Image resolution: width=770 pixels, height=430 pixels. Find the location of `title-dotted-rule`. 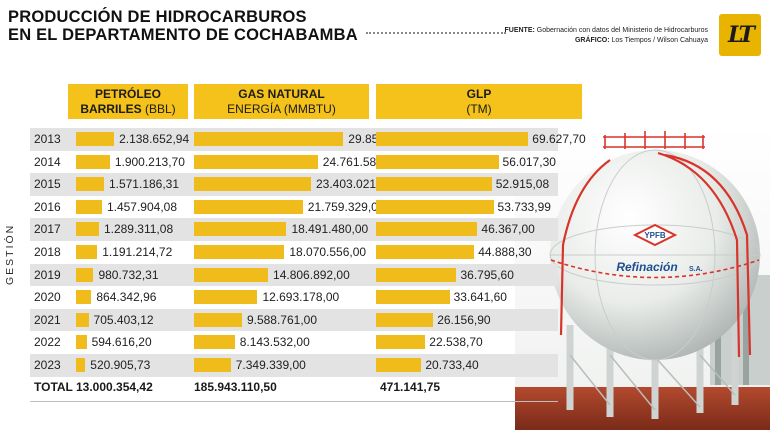

title-dotted-rule is located at coordinates (435, 33).